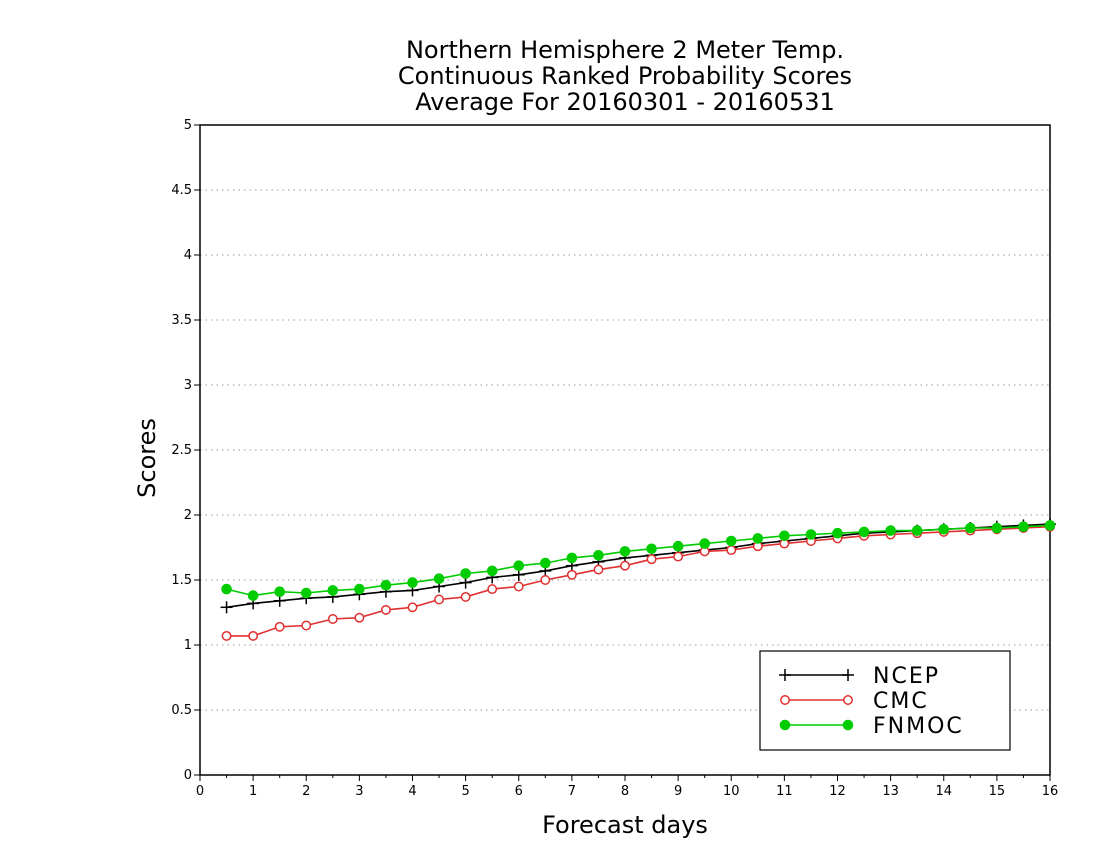  I want to click on data-point-ncep, so click(226, 607).